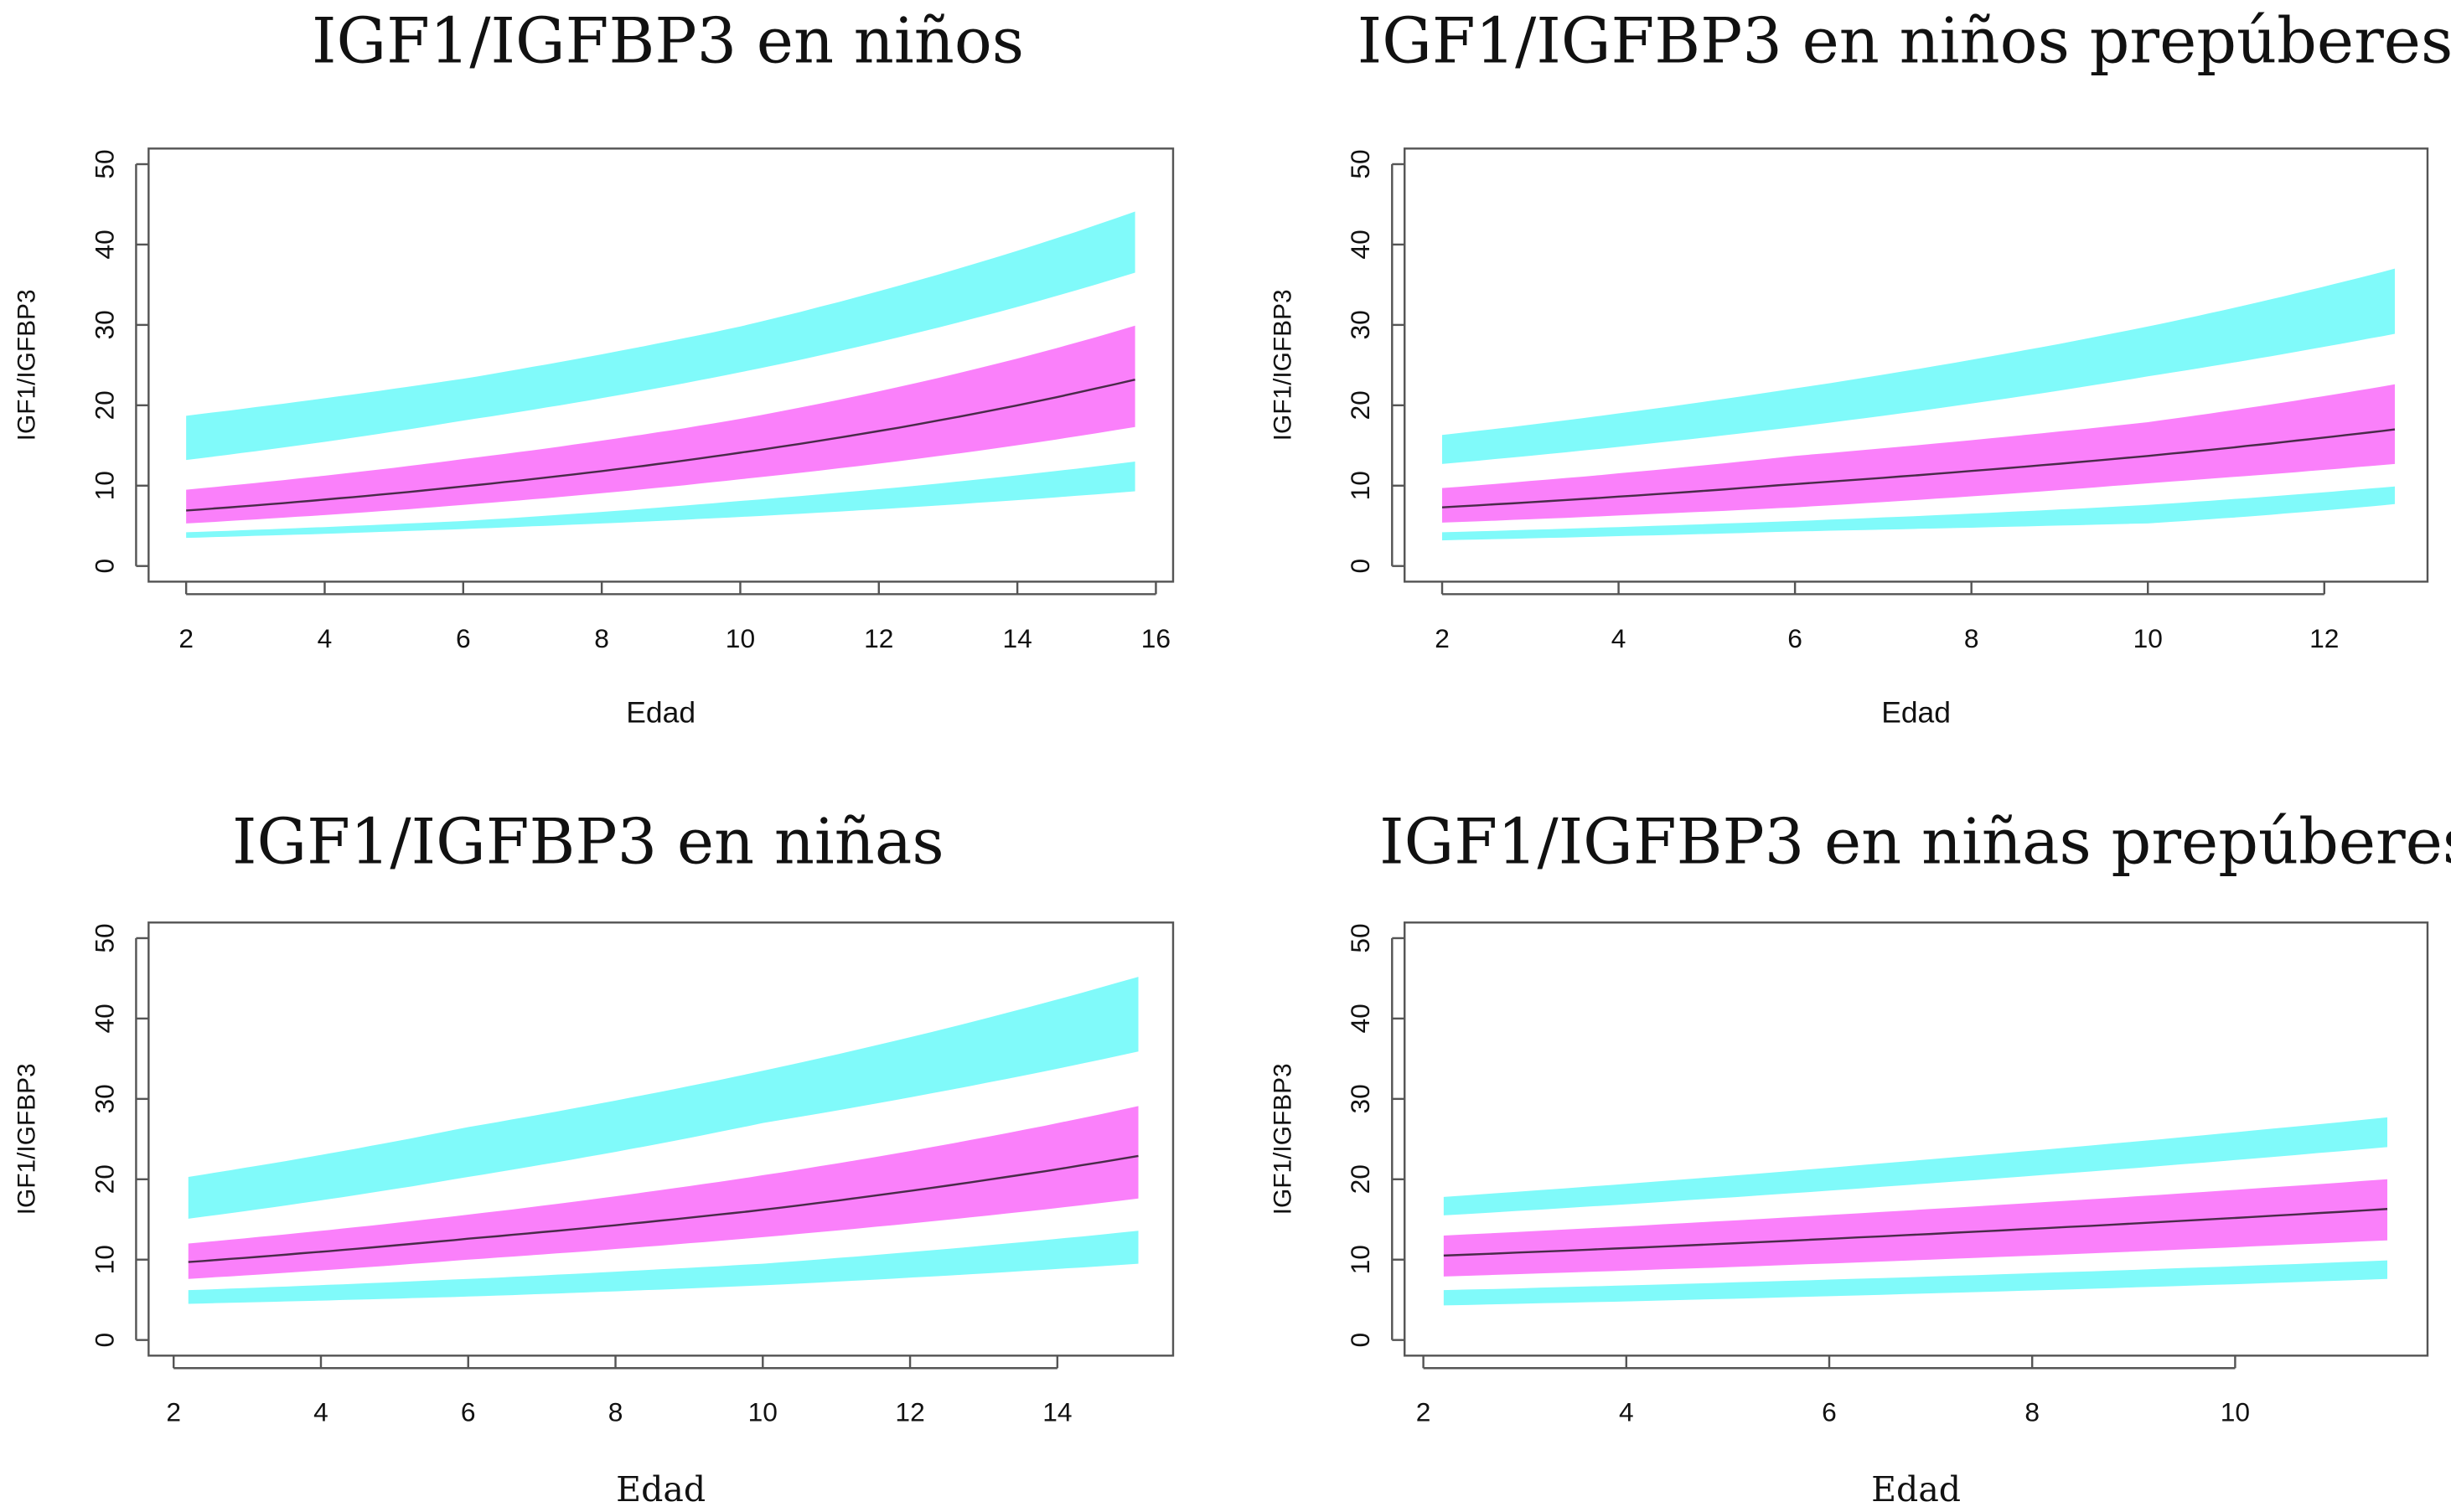 This screenshot has height=1512, width=2451. What do you see at coordinates (1915, 841) in the screenshot?
I see `chart-title: IGF1/IGFBP3 en niñas prepúberes` at bounding box center [1915, 841].